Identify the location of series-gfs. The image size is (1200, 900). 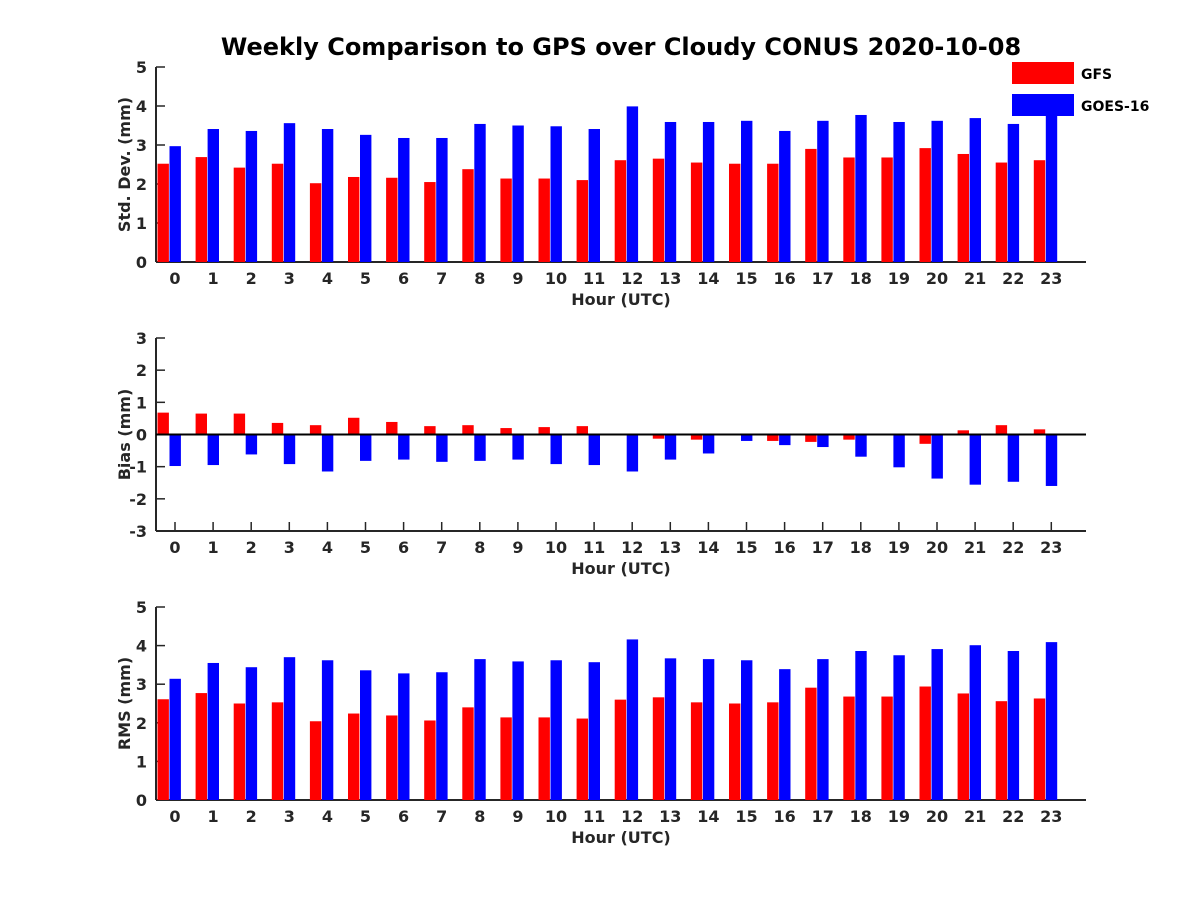
(601, 428).